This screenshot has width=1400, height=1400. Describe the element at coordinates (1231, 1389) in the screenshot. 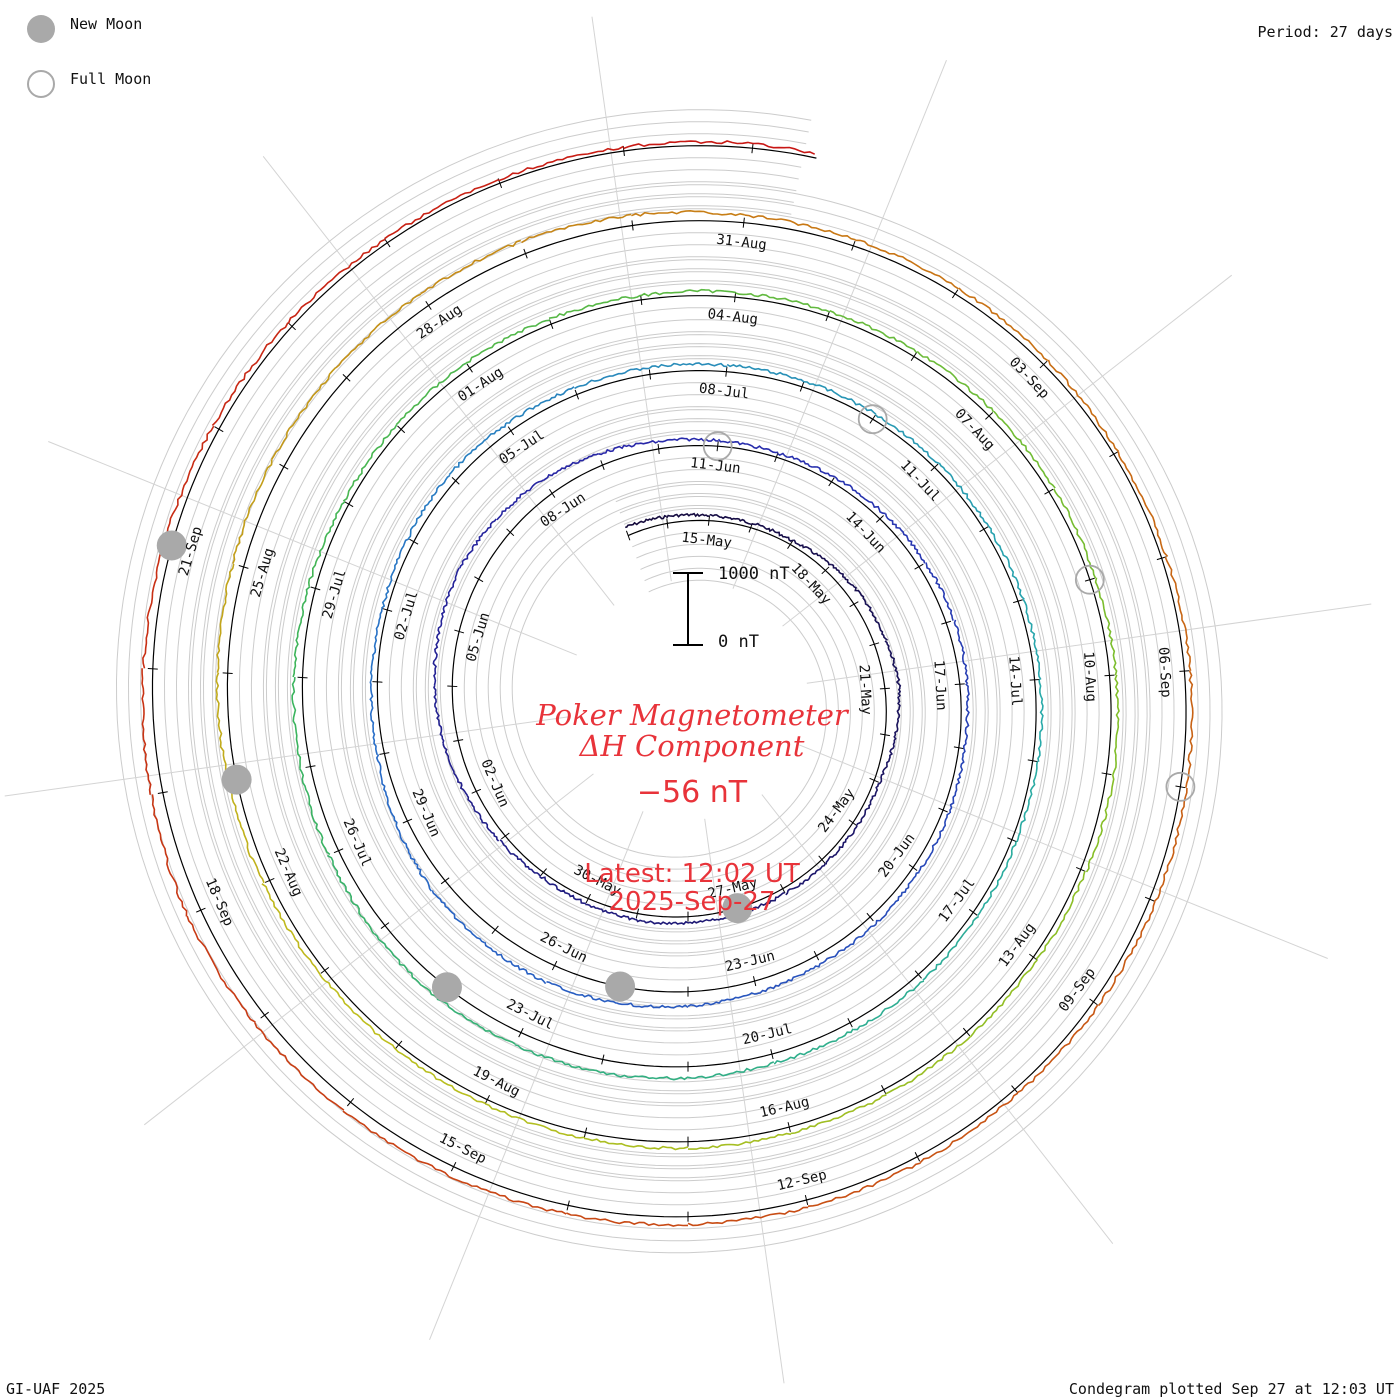

I see `footer-plot-time: Condegram plotted Sep 27 at 12:03 UT` at that location.